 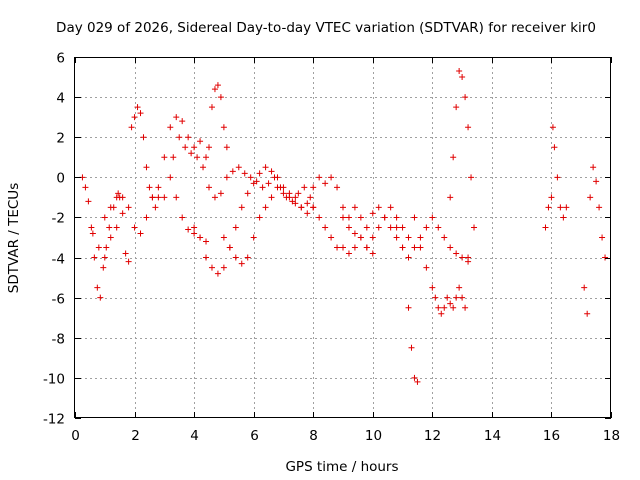 What do you see at coordinates (14, 238) in the screenshot?
I see `y-axis-label: SDTVAR / TECUs` at bounding box center [14, 238].